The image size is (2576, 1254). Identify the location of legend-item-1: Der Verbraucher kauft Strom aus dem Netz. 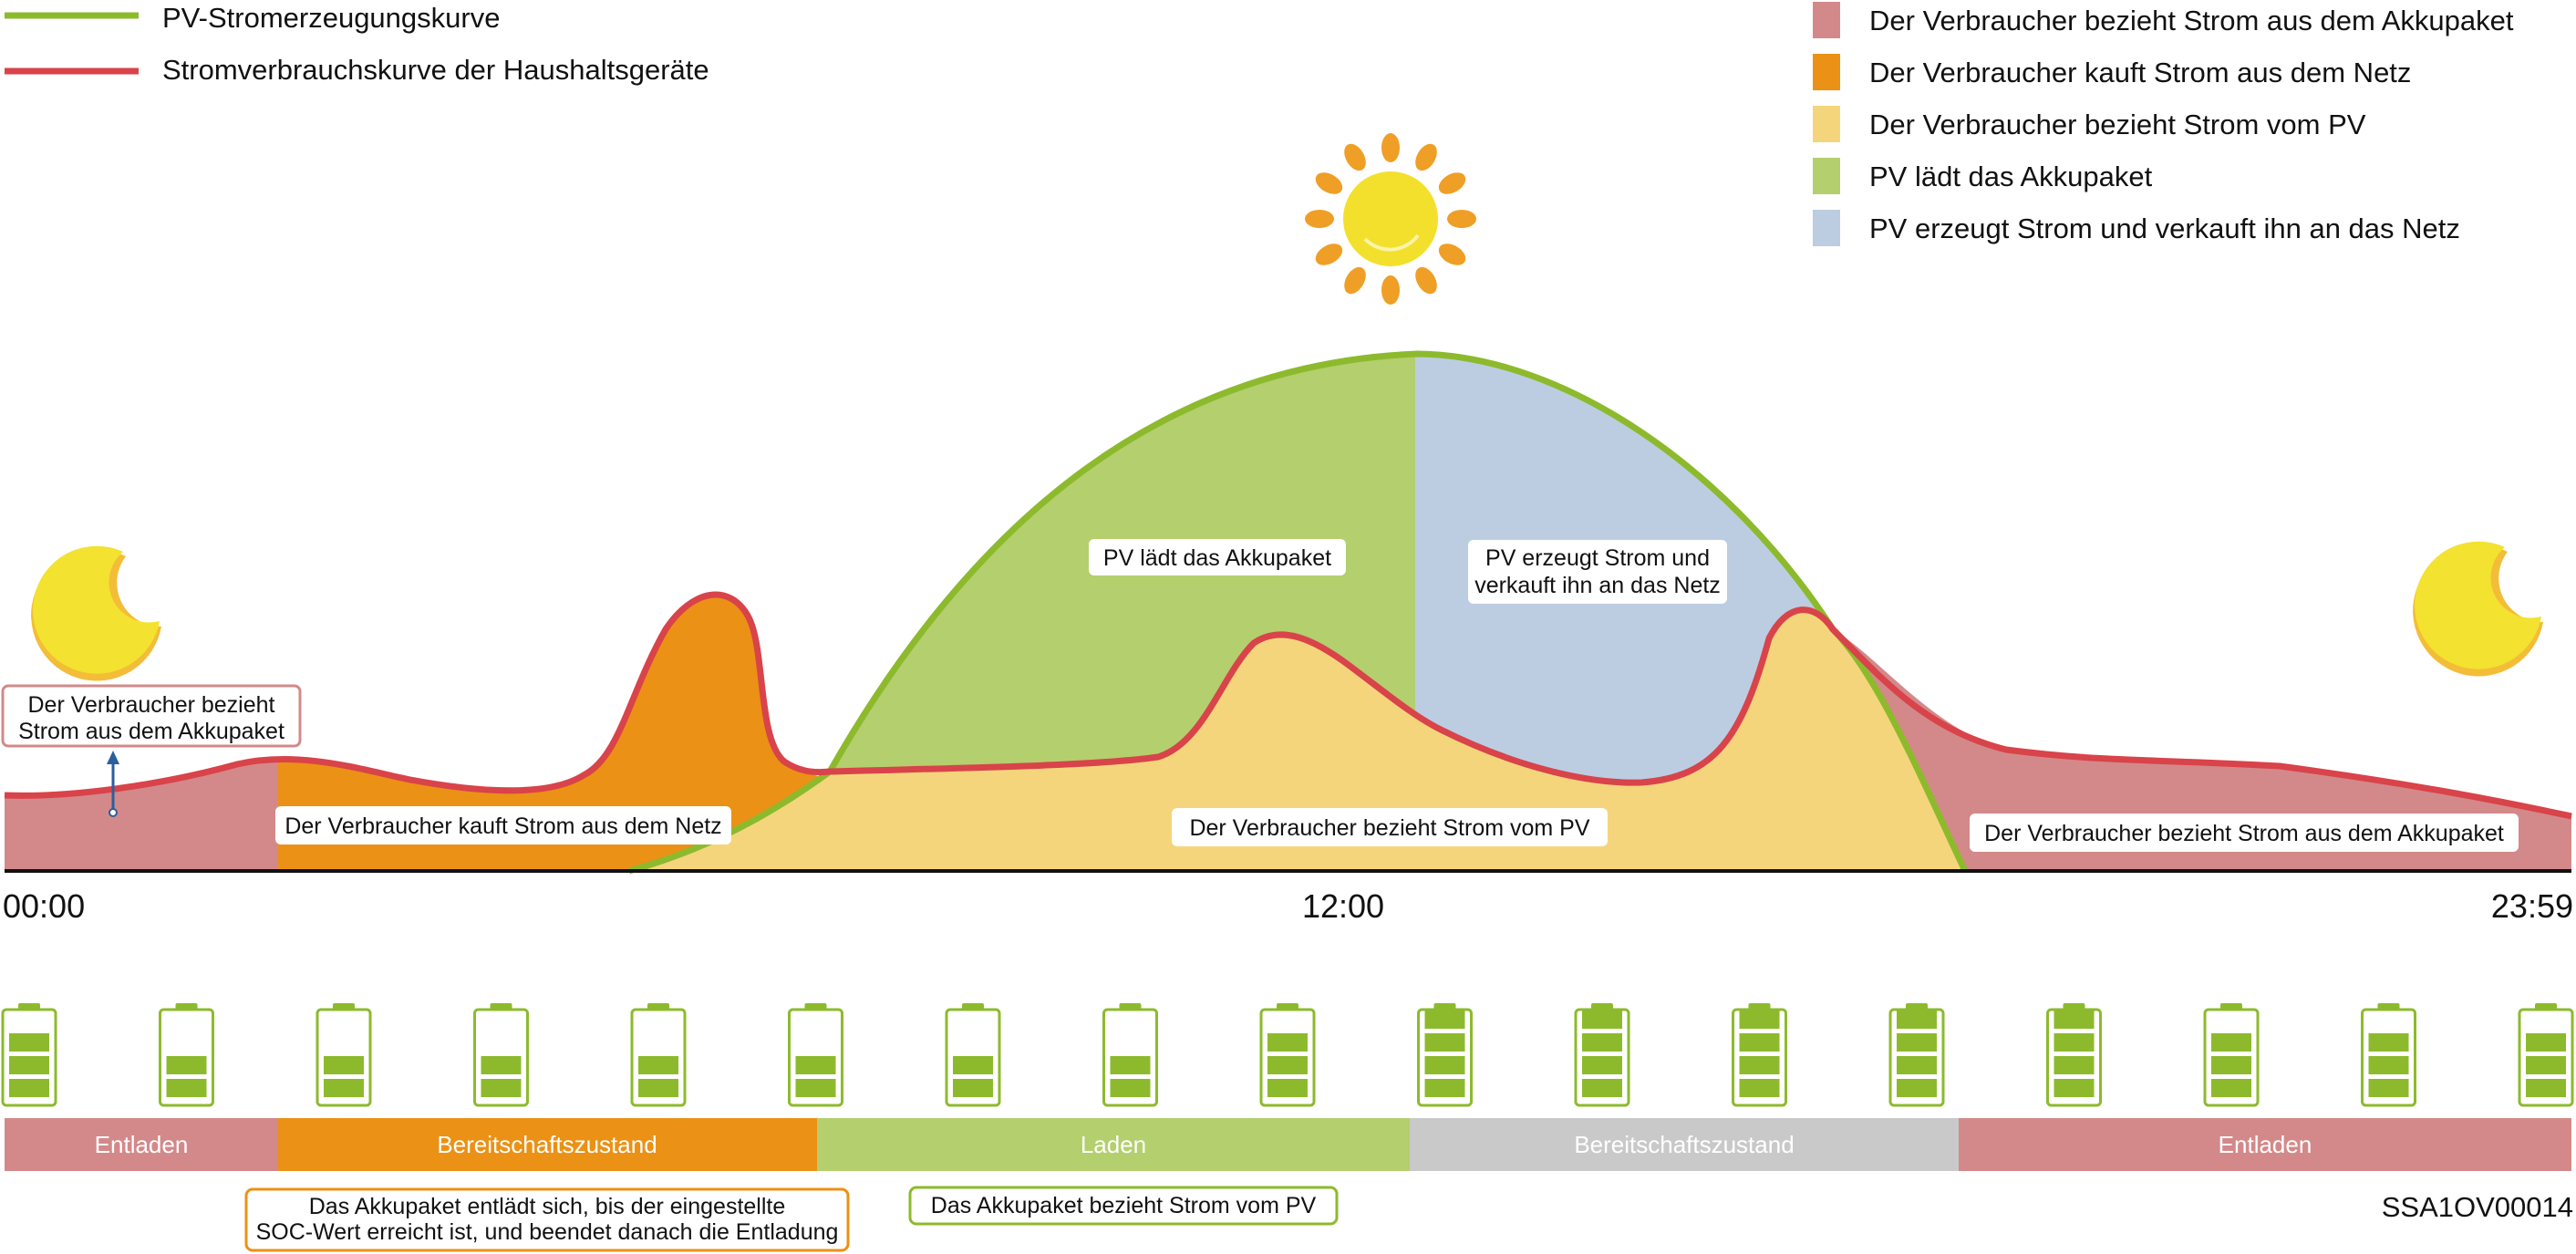
(2112, 72).